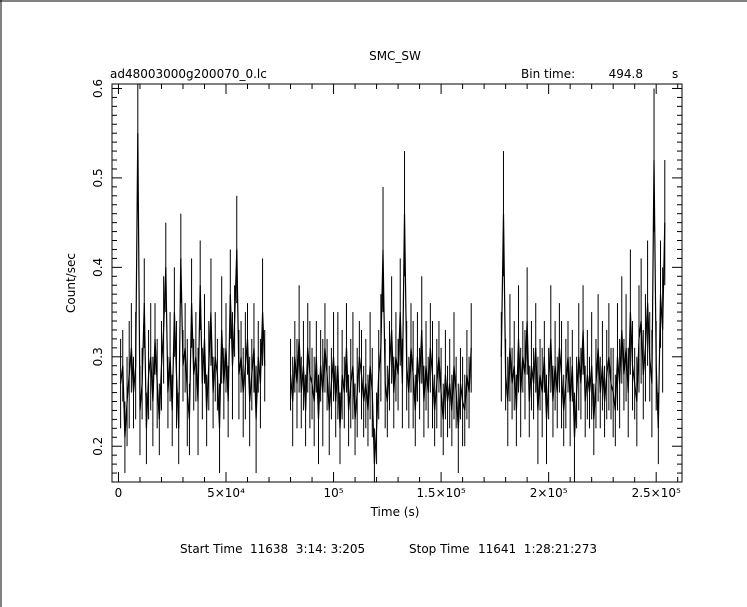 This screenshot has width=747, height=607. I want to click on x-tick-label: 2×10⁵, so click(549, 493).